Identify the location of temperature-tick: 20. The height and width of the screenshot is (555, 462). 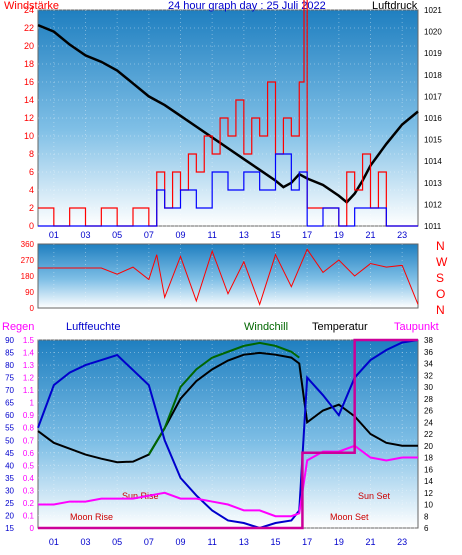
(428, 446).